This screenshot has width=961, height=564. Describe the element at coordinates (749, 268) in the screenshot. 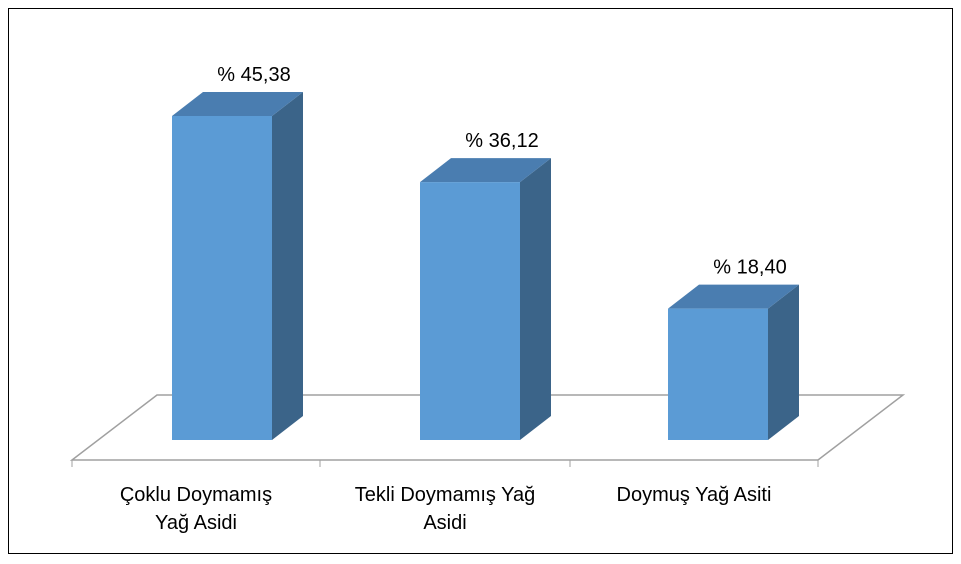

I see `data-label: % 18,40` at that location.